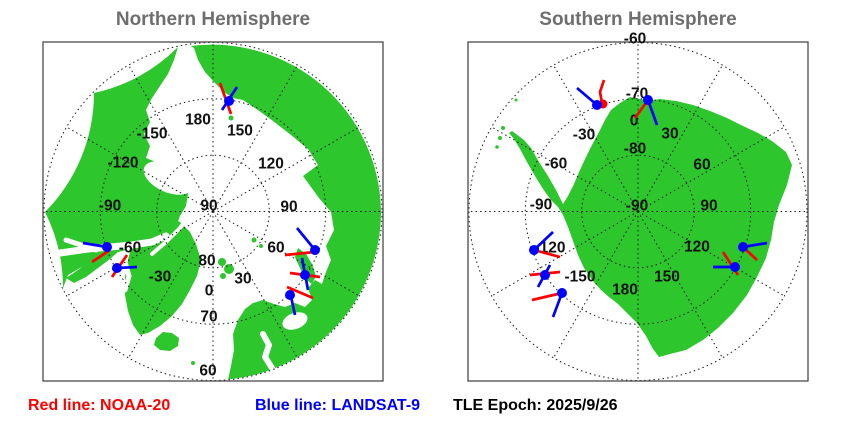  What do you see at coordinates (638, 19) in the screenshot?
I see `south-plot-title: Southern Hemisphere` at bounding box center [638, 19].